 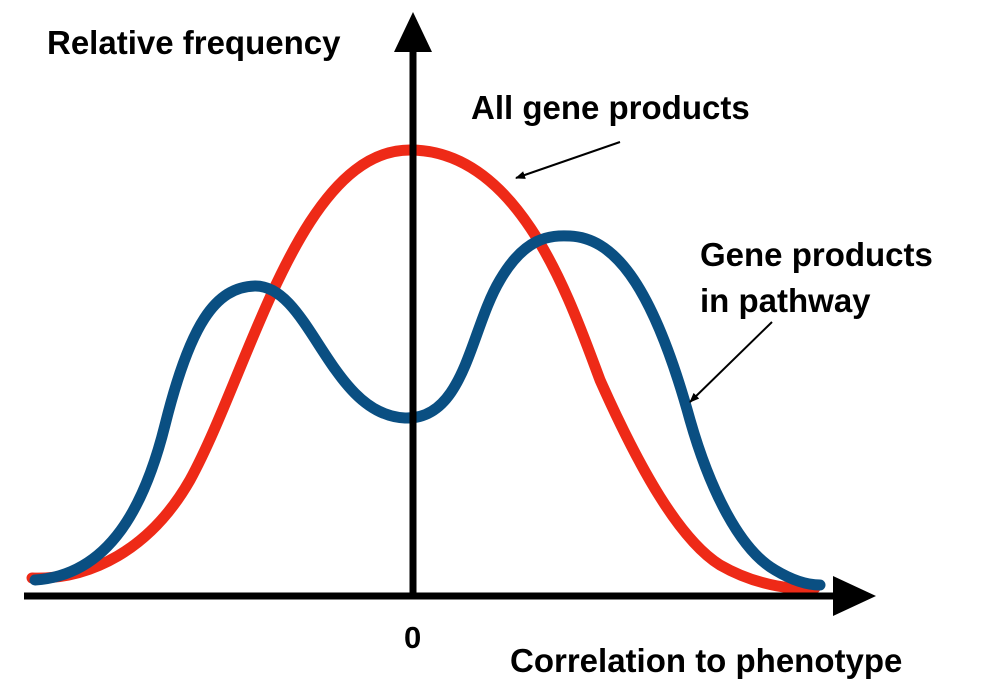 I want to click on all-gene-products-label: All gene products, so click(x=610, y=107).